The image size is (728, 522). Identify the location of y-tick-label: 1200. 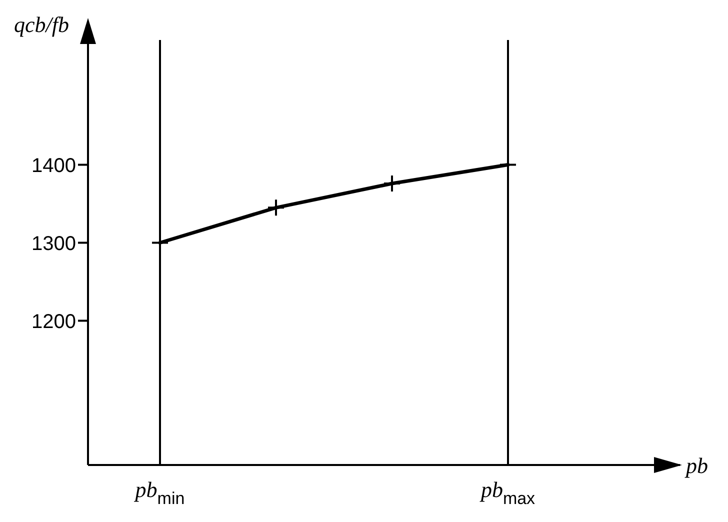
(54, 321).